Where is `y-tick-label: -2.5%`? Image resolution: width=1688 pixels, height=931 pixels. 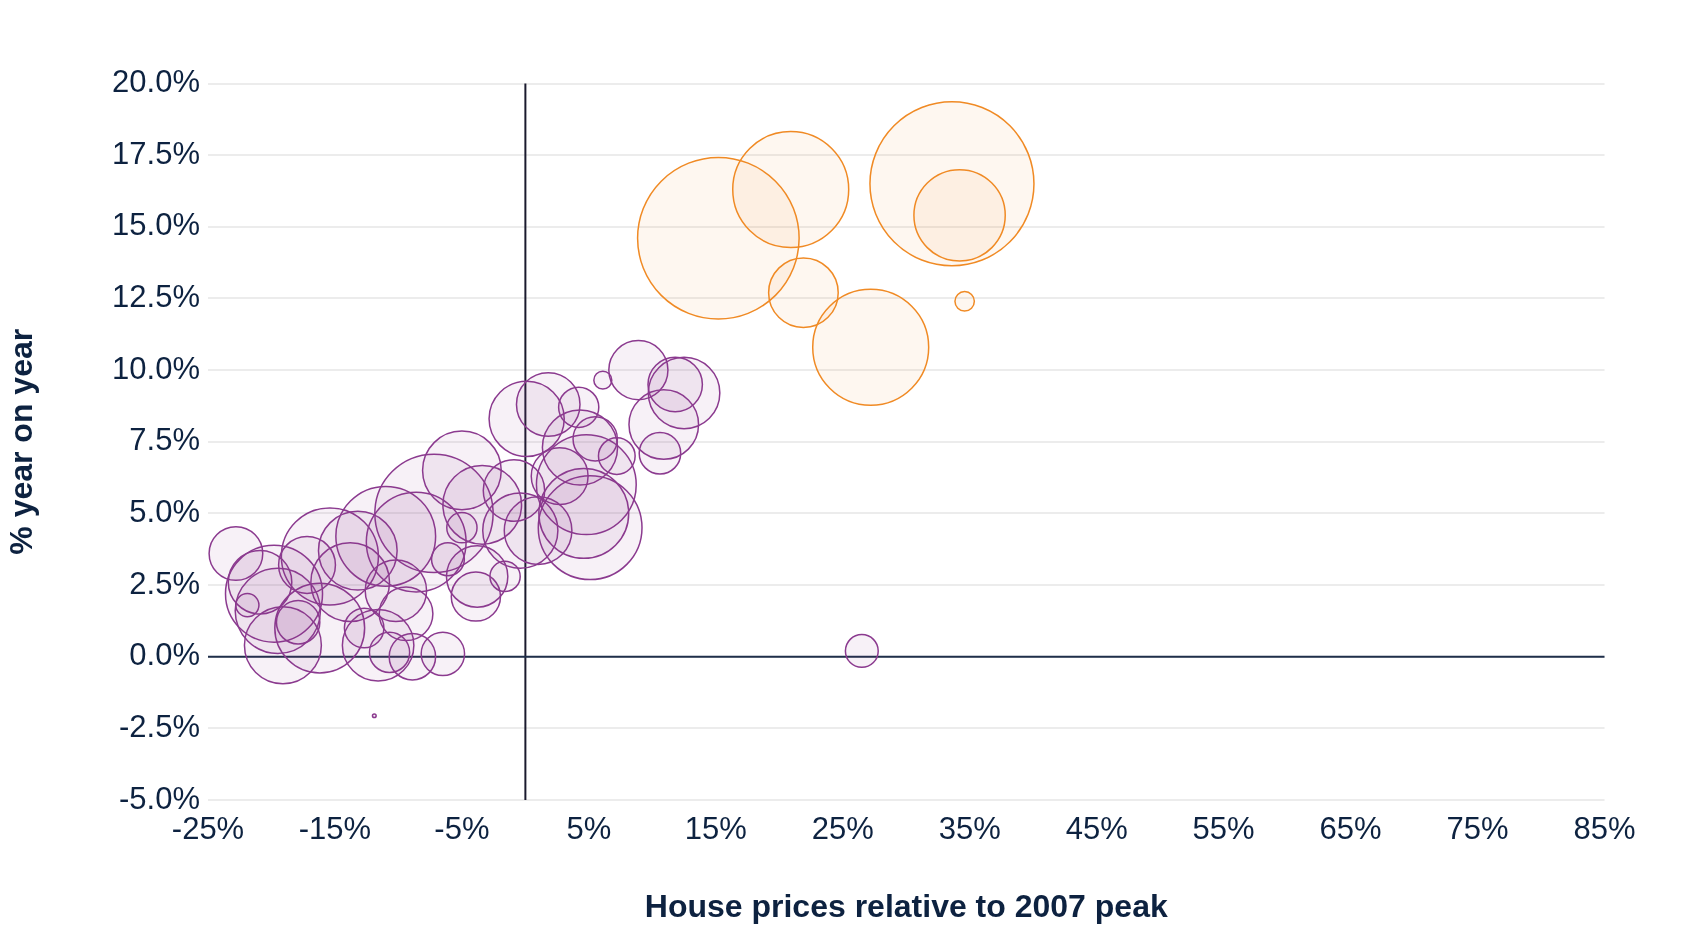 y-tick-label: -2.5% is located at coordinates (159, 726).